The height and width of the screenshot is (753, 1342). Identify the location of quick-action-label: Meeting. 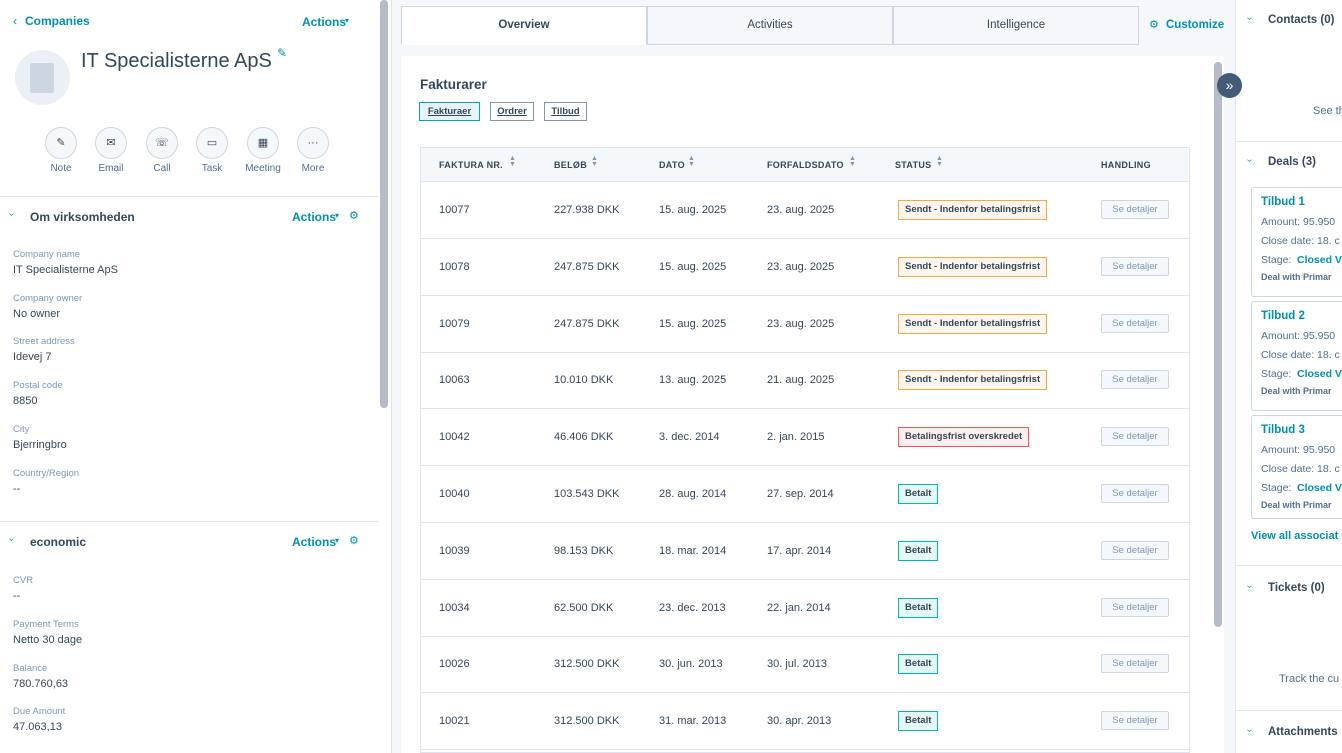
(263, 168).